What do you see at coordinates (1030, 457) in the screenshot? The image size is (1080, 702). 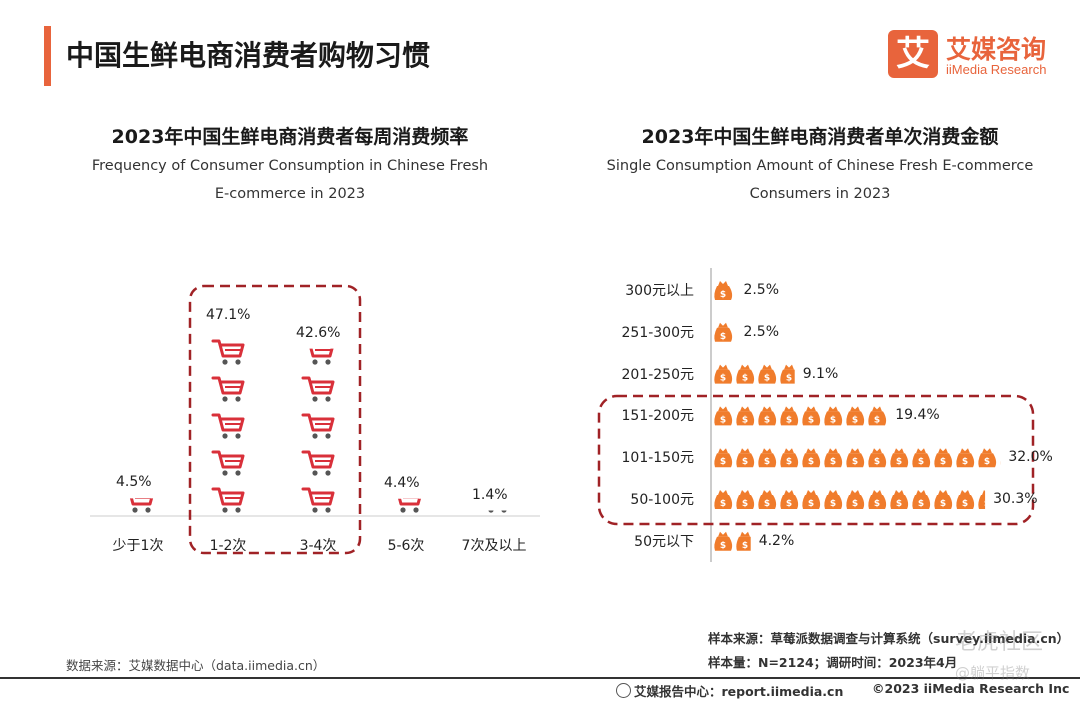 I see `amount-value-label-4: 32.0%` at bounding box center [1030, 457].